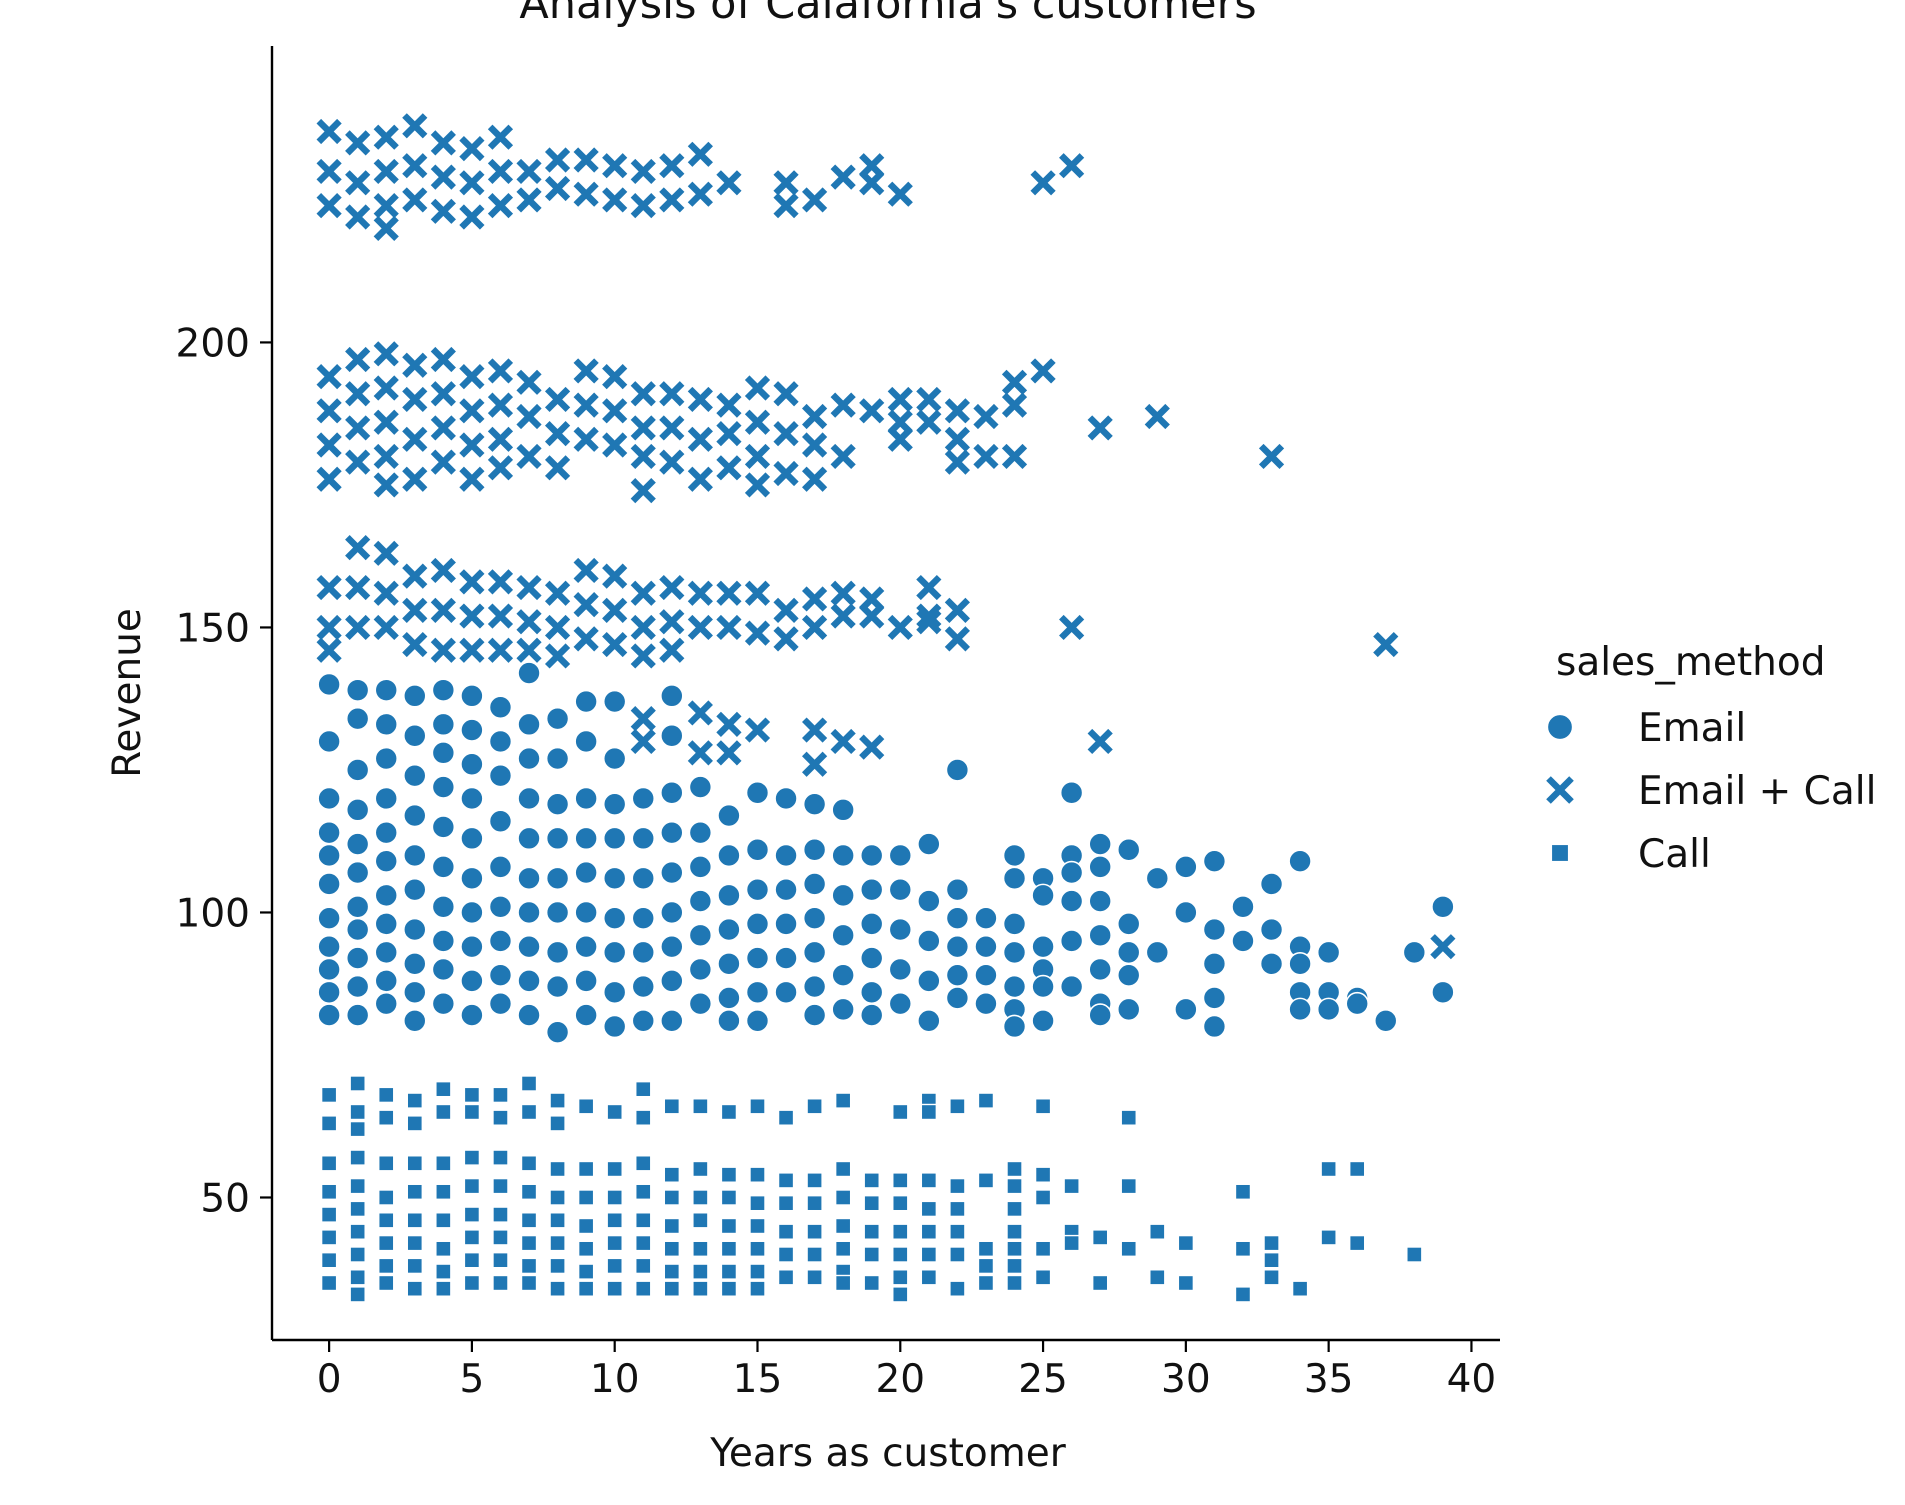 This screenshot has width=1905, height=1505. What do you see at coordinates (1674, 854) in the screenshot?
I see `legend-label: Call` at bounding box center [1674, 854].